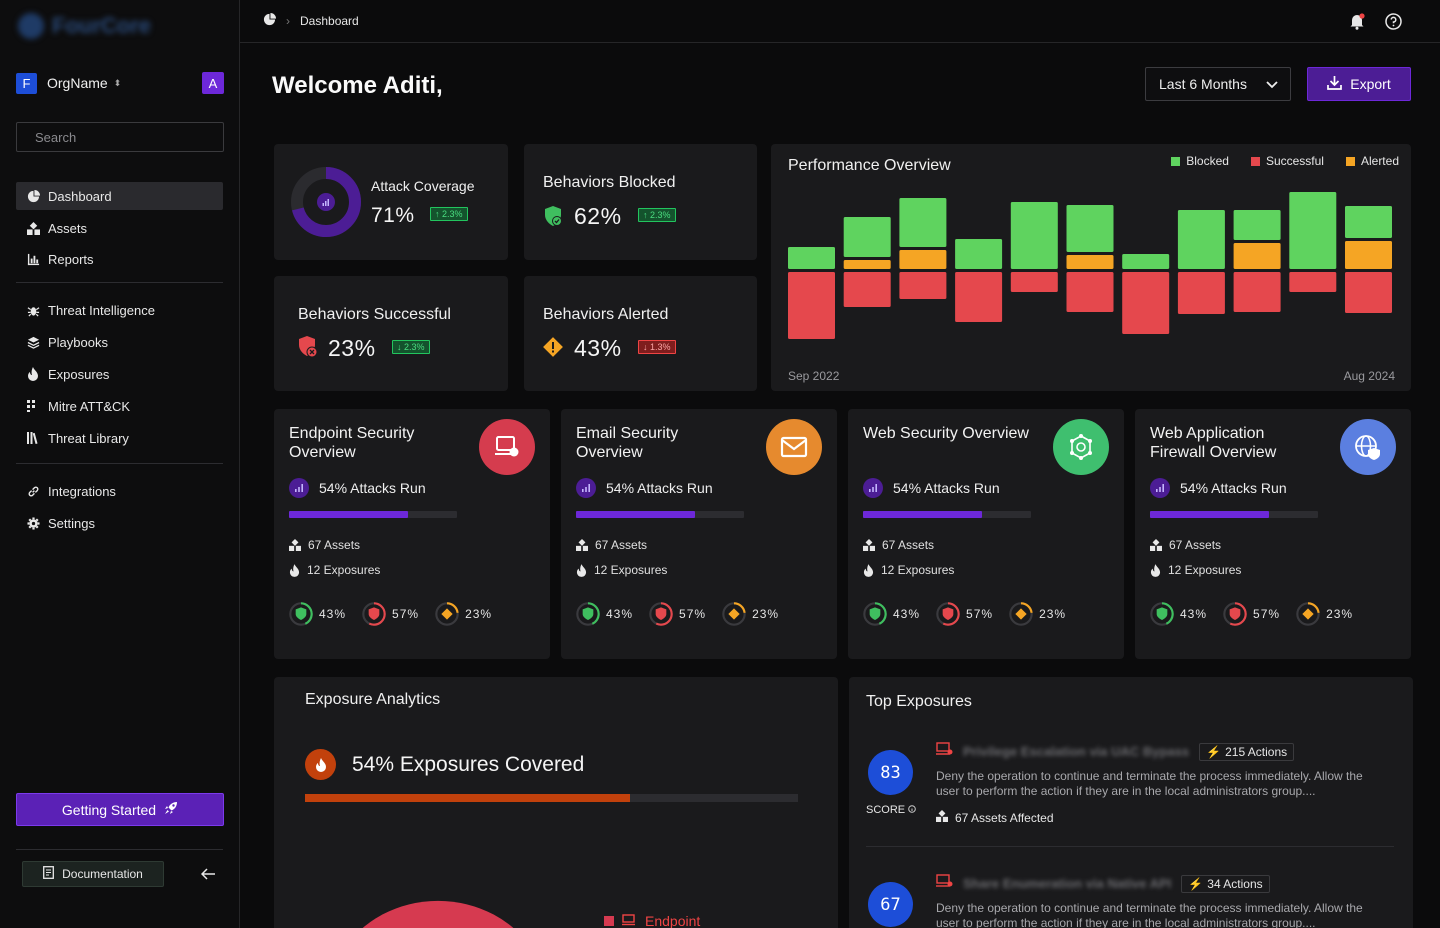 This screenshot has height=928, width=1440. Describe the element at coordinates (120, 83) in the screenshot. I see `org-switcher: F OrgName ⬍ A` at that location.